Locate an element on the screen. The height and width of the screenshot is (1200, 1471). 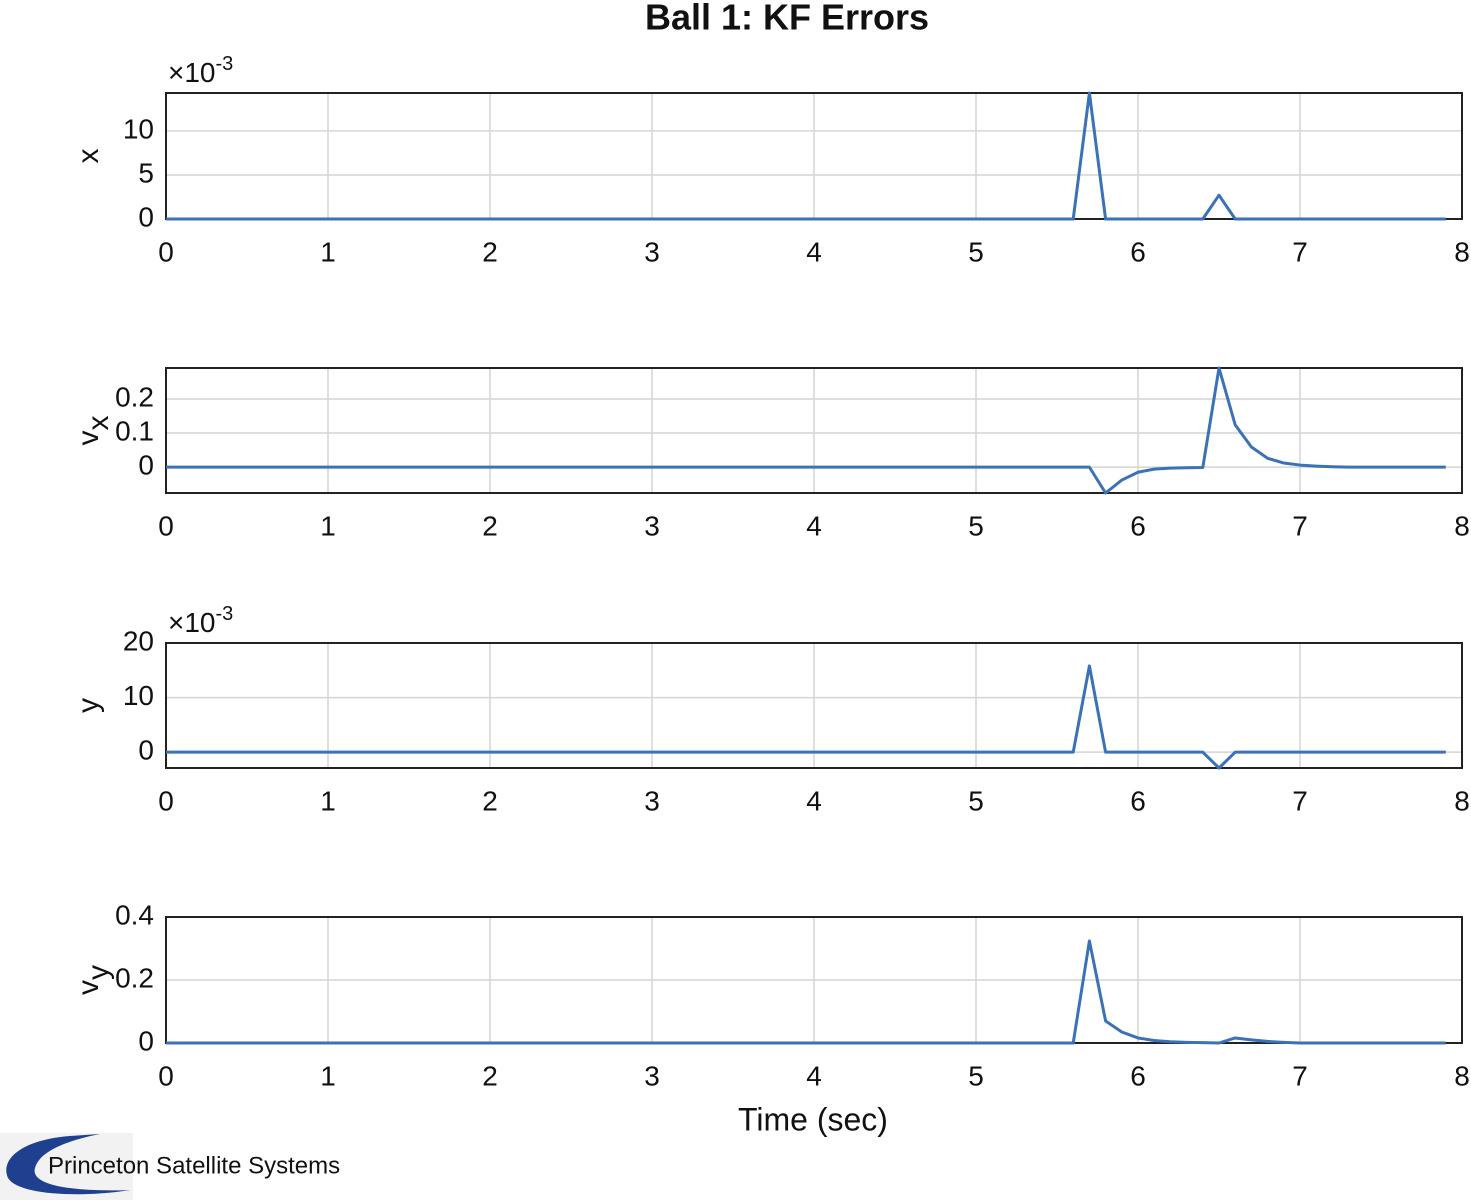
figure-title: Ball 1: KF Errors is located at coordinates (787, 19).